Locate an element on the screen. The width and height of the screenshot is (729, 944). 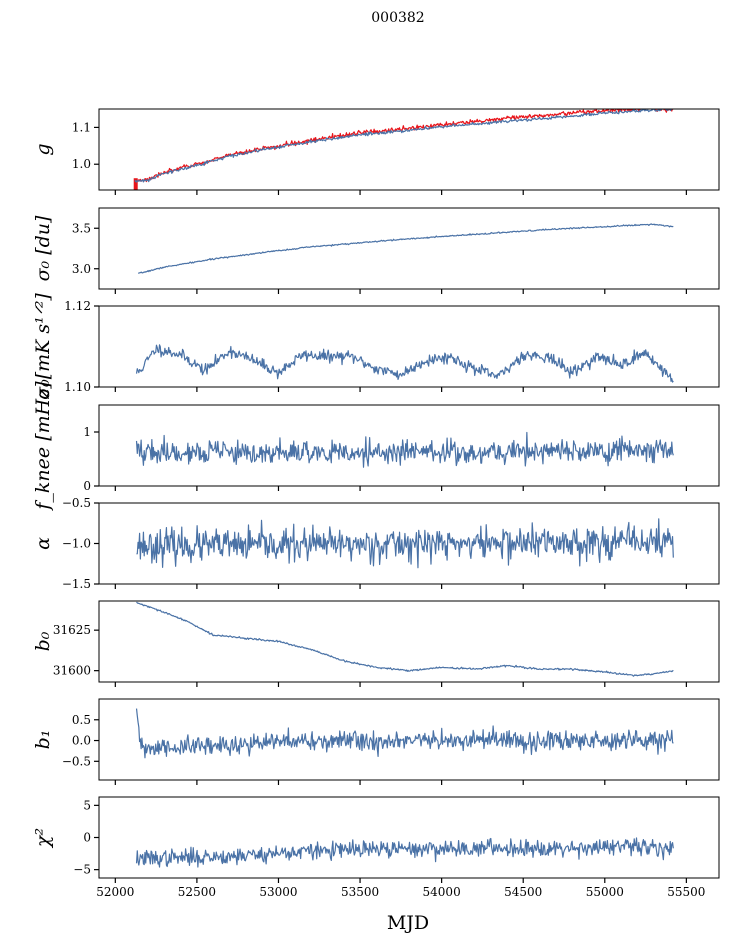
y-tick-label-chi2: −5 is located at coordinates (82, 870).